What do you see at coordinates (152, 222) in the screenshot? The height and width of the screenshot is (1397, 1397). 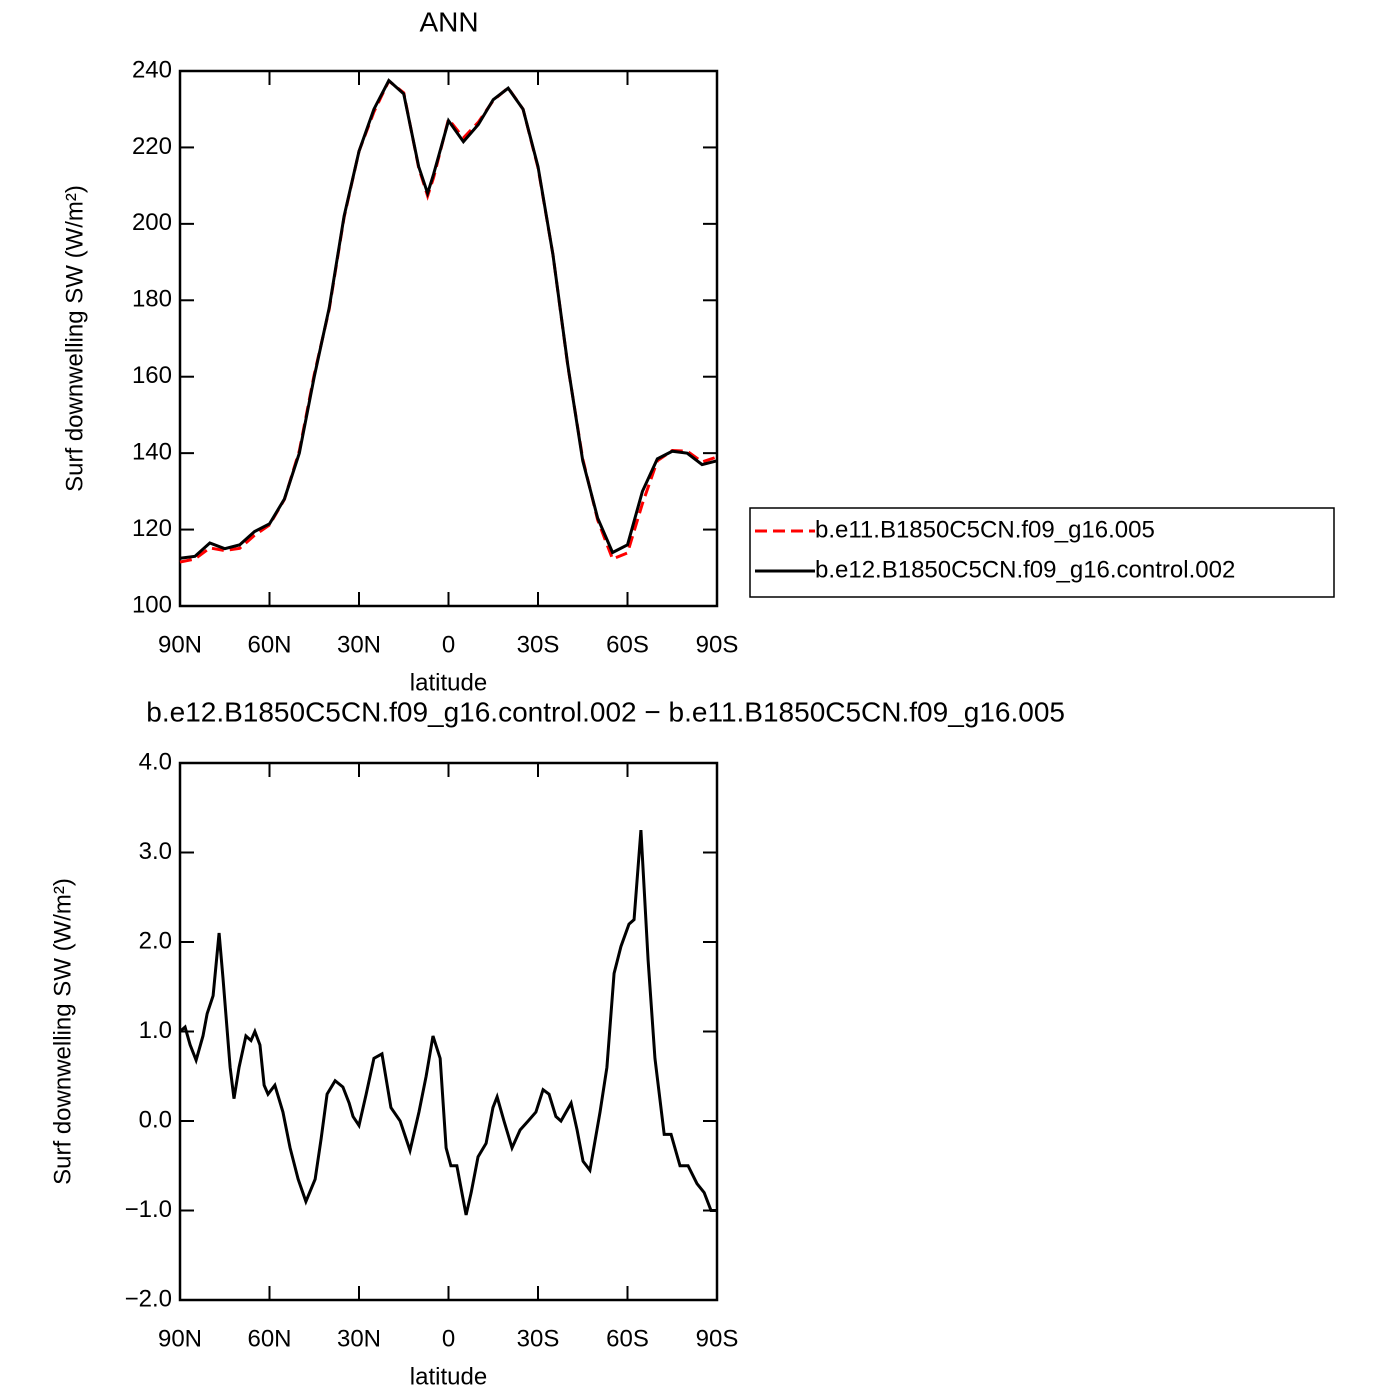 I see `y-tick-label: 200` at bounding box center [152, 222].